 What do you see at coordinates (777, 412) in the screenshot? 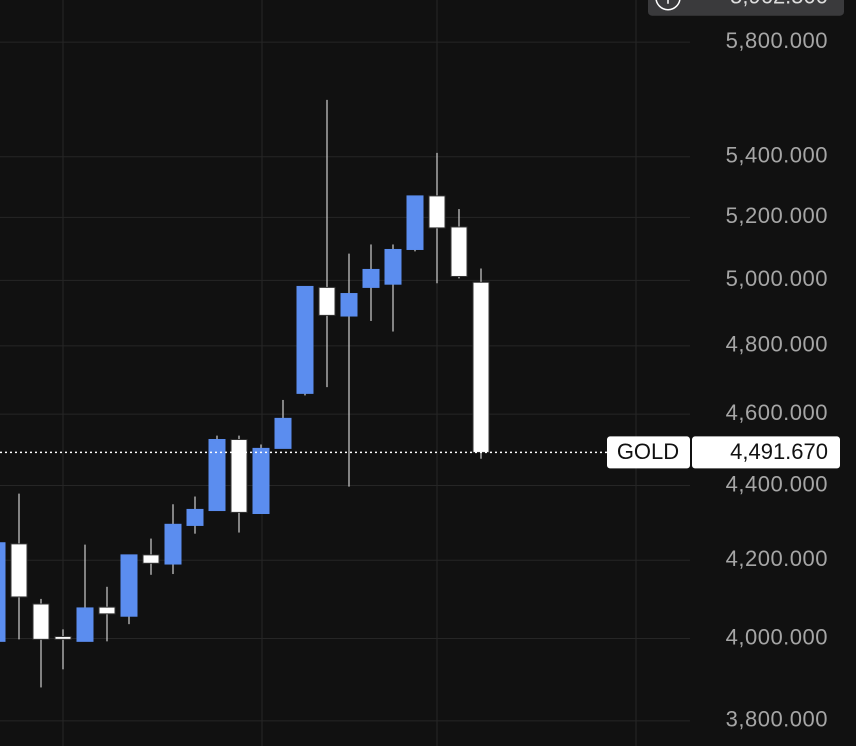
I see `y-tick-label: 4,600.000` at bounding box center [777, 412].